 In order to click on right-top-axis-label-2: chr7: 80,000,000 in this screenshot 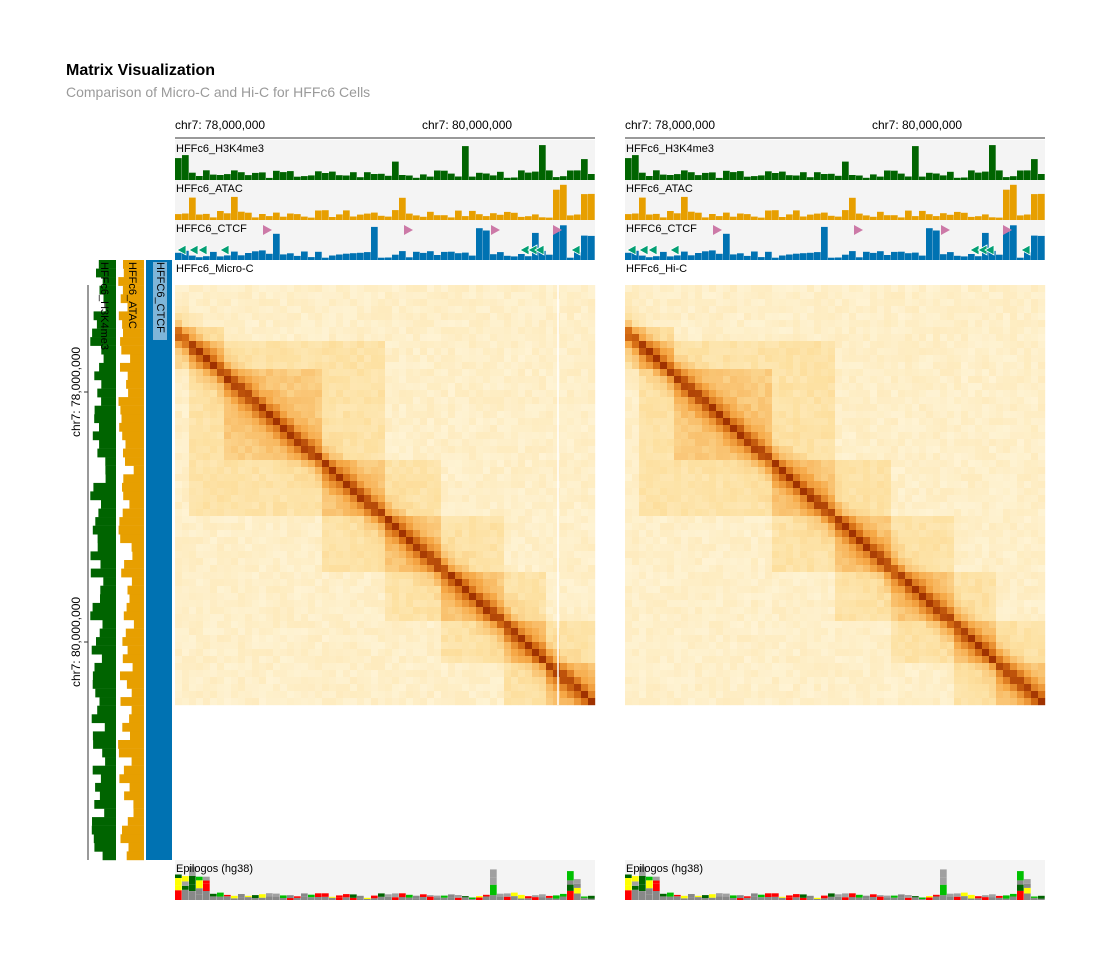, I will do `click(917, 125)`.